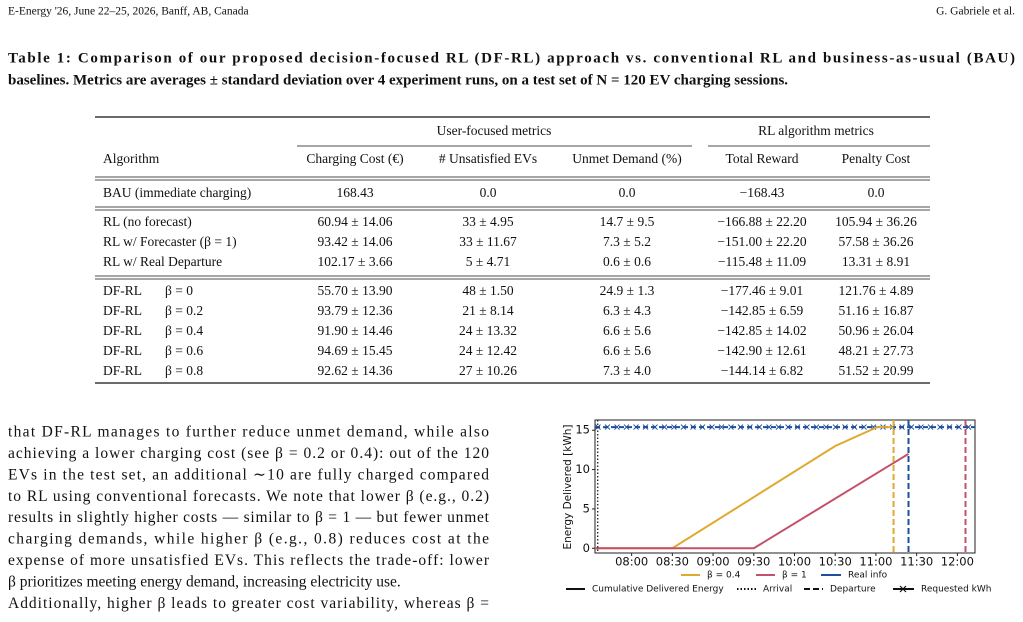 The image size is (1023, 622). What do you see at coordinates (957, 562) in the screenshot?
I see `x-tick-label: 12:00` at bounding box center [957, 562].